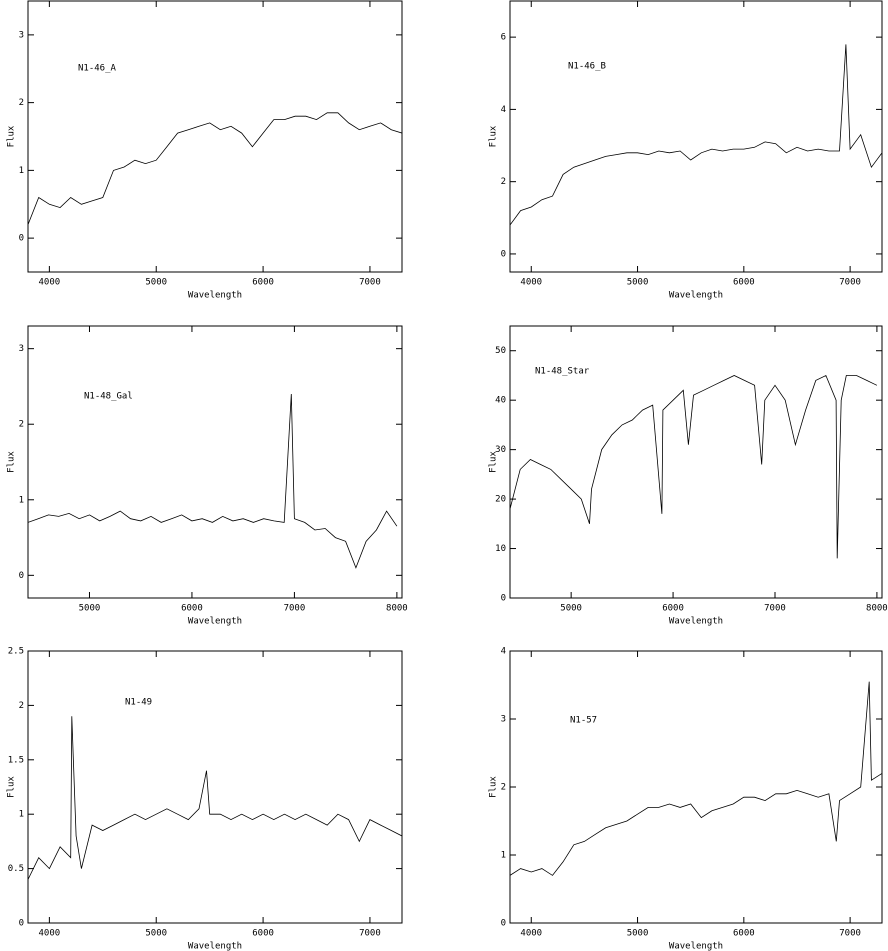  I want to click on y-tick-label: 20, so click(500, 500).